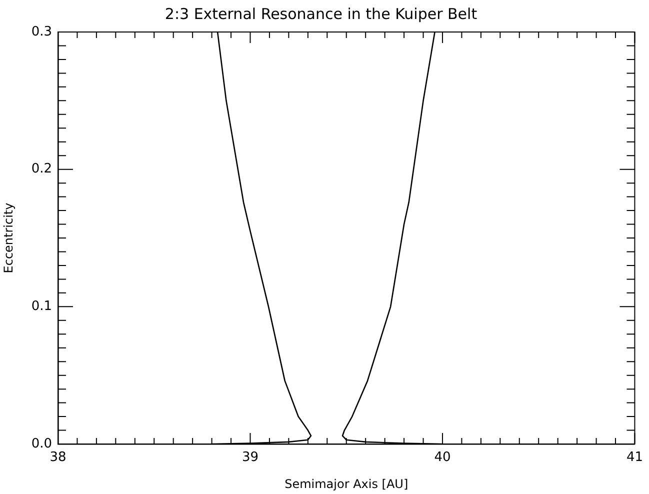 Image resolution: width=649 pixels, height=494 pixels. Describe the element at coordinates (8, 238) in the screenshot. I see `y-axis-title: Eccentricity` at that location.